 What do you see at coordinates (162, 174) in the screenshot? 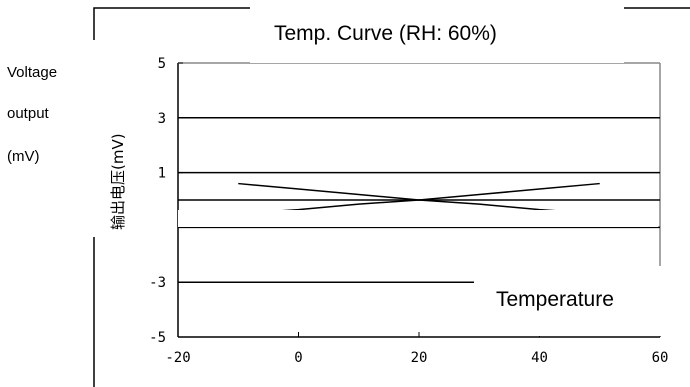
I see `y-tick-label: 1` at bounding box center [162, 174].